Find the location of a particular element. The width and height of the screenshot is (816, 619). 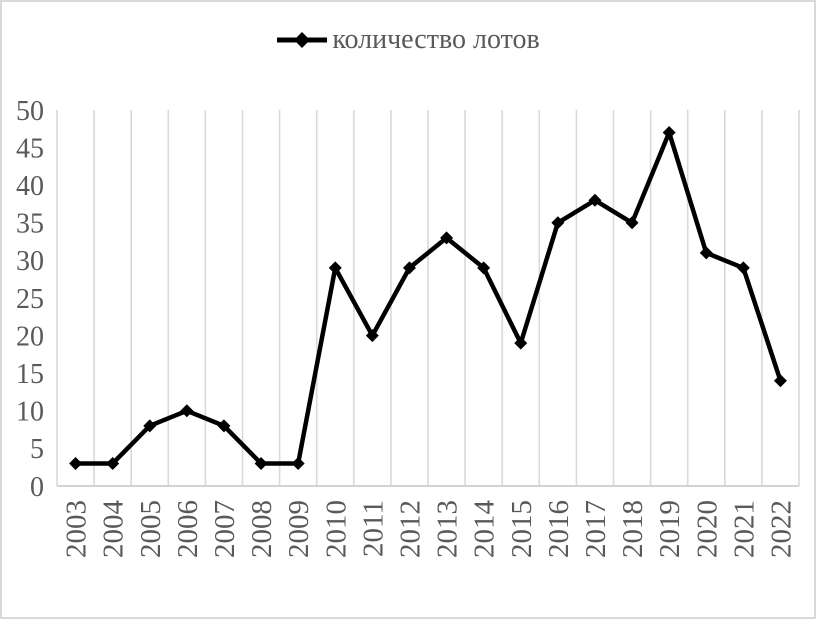

x-axis-tick-label: 2009 is located at coordinates (299, 529).